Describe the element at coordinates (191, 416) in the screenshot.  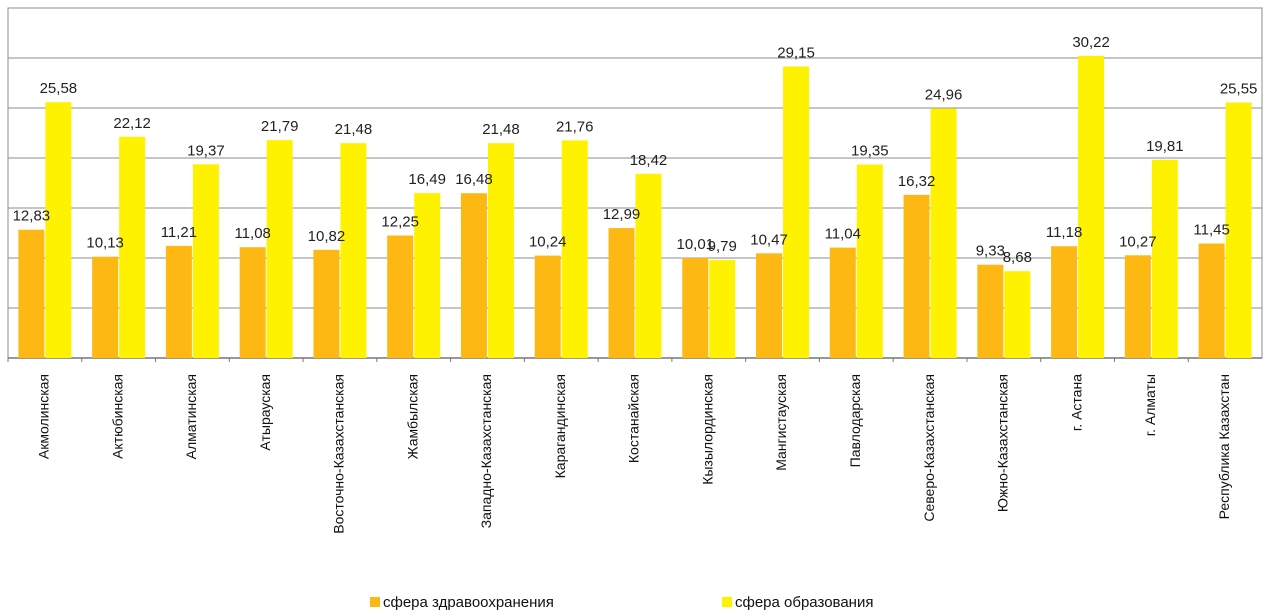
I see `category-label: Алматинская` at that location.